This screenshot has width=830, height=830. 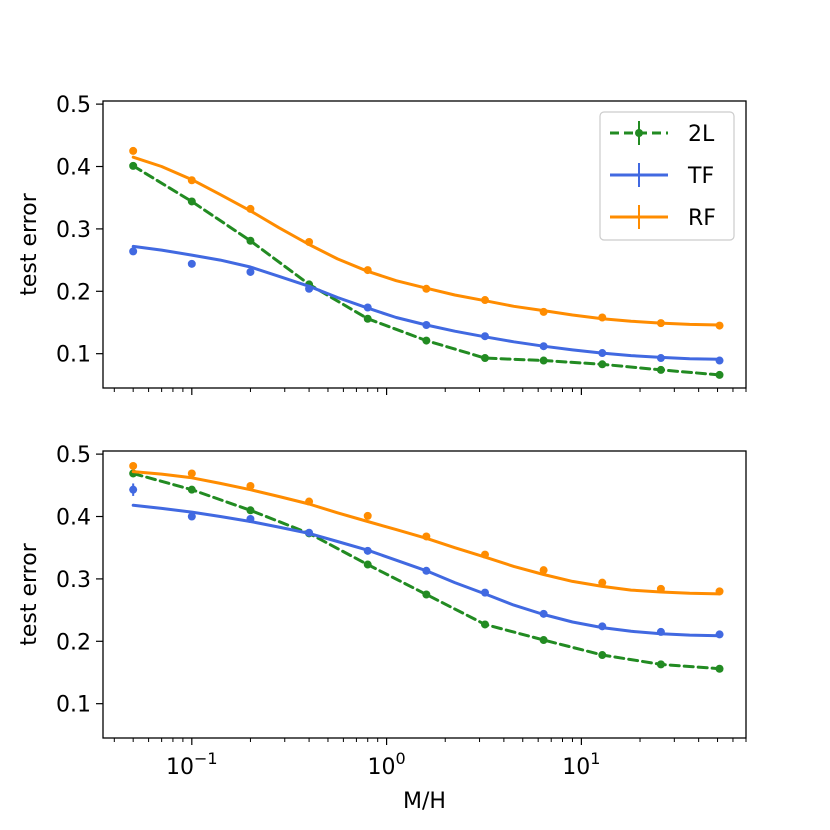 What do you see at coordinates (662, 176) in the screenshot?
I see `legend-entry-tf: TF` at bounding box center [662, 176].